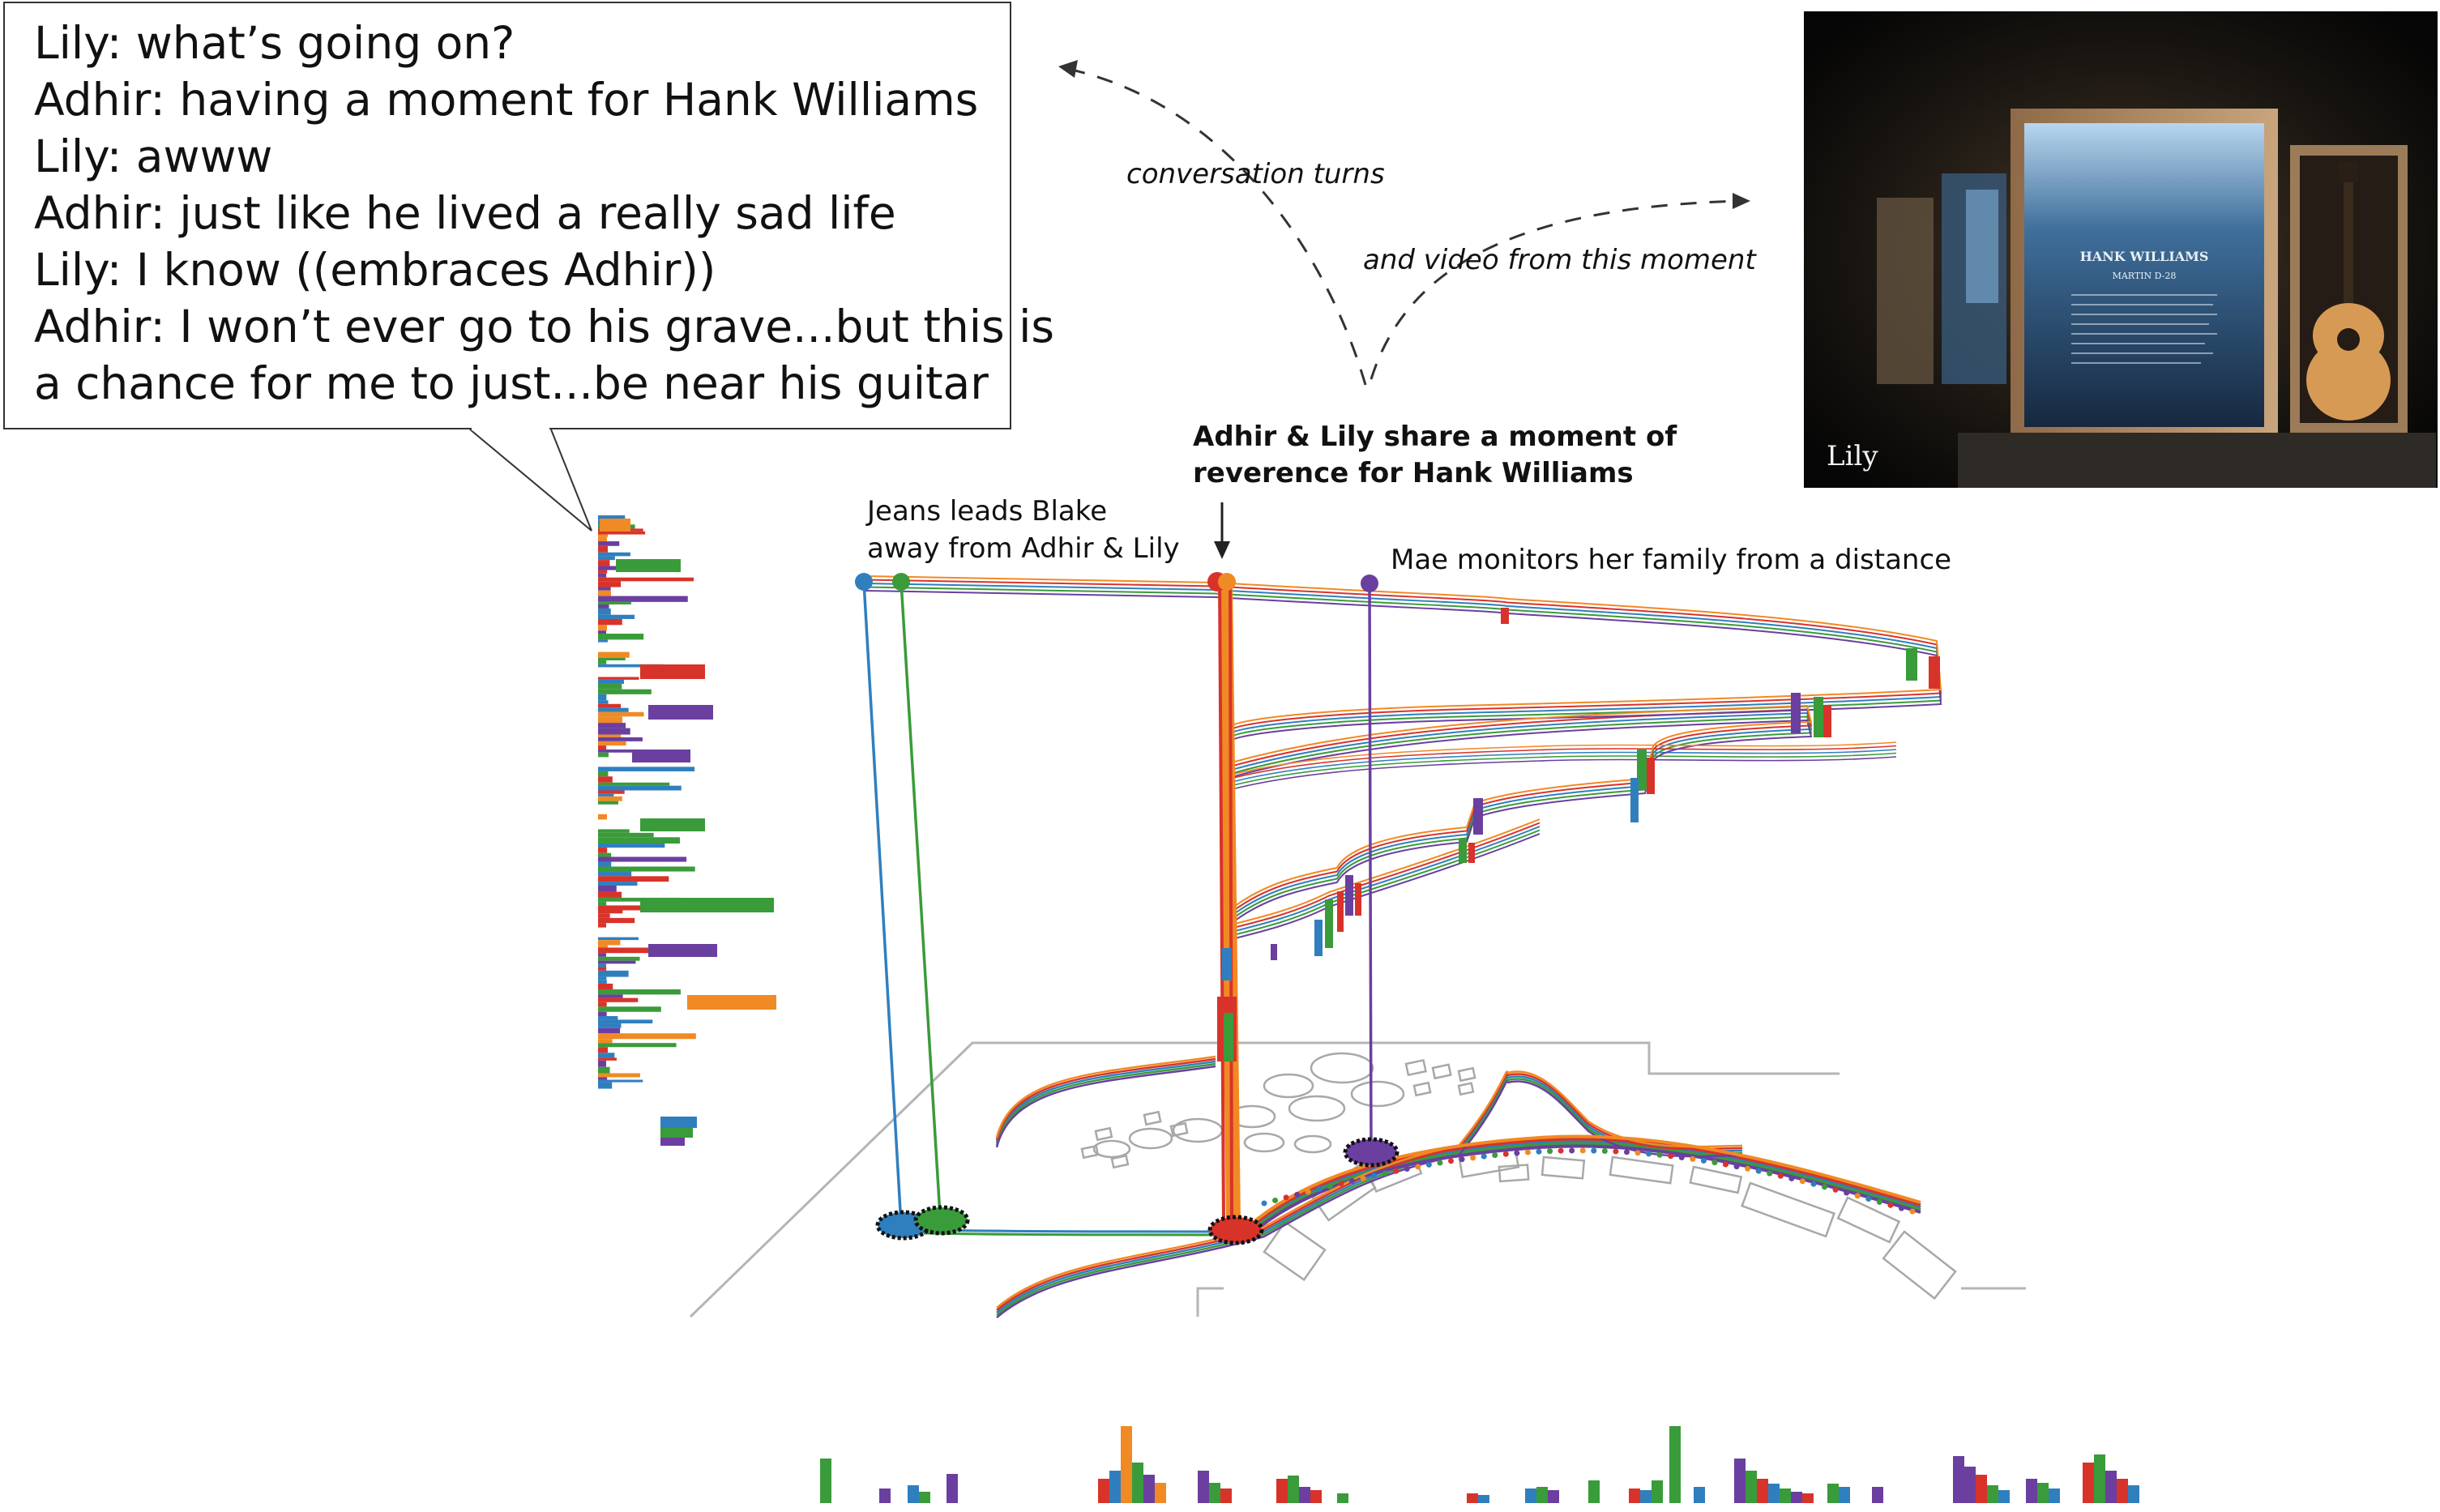 The image size is (2440, 1512). Describe the element at coordinates (375, 270) in the screenshot. I see `transcript-line: Lily: I know ((embraces Adhir))` at that location.